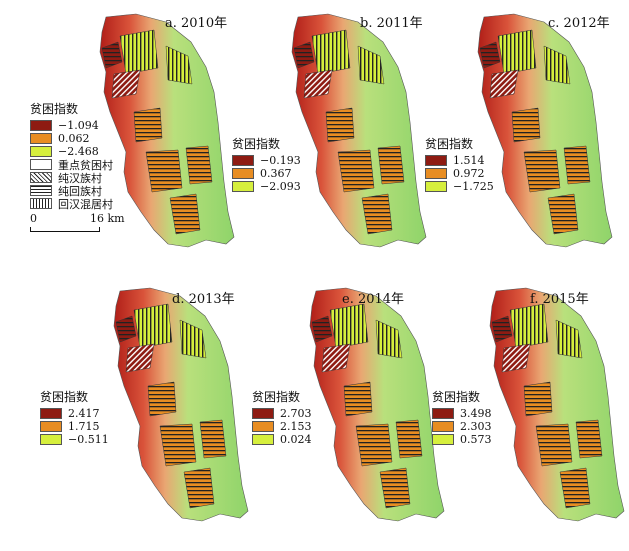 This screenshot has width=629, height=551. Describe the element at coordinates (41, 190) in the screenshot. I see `swatch-hui` at that location.